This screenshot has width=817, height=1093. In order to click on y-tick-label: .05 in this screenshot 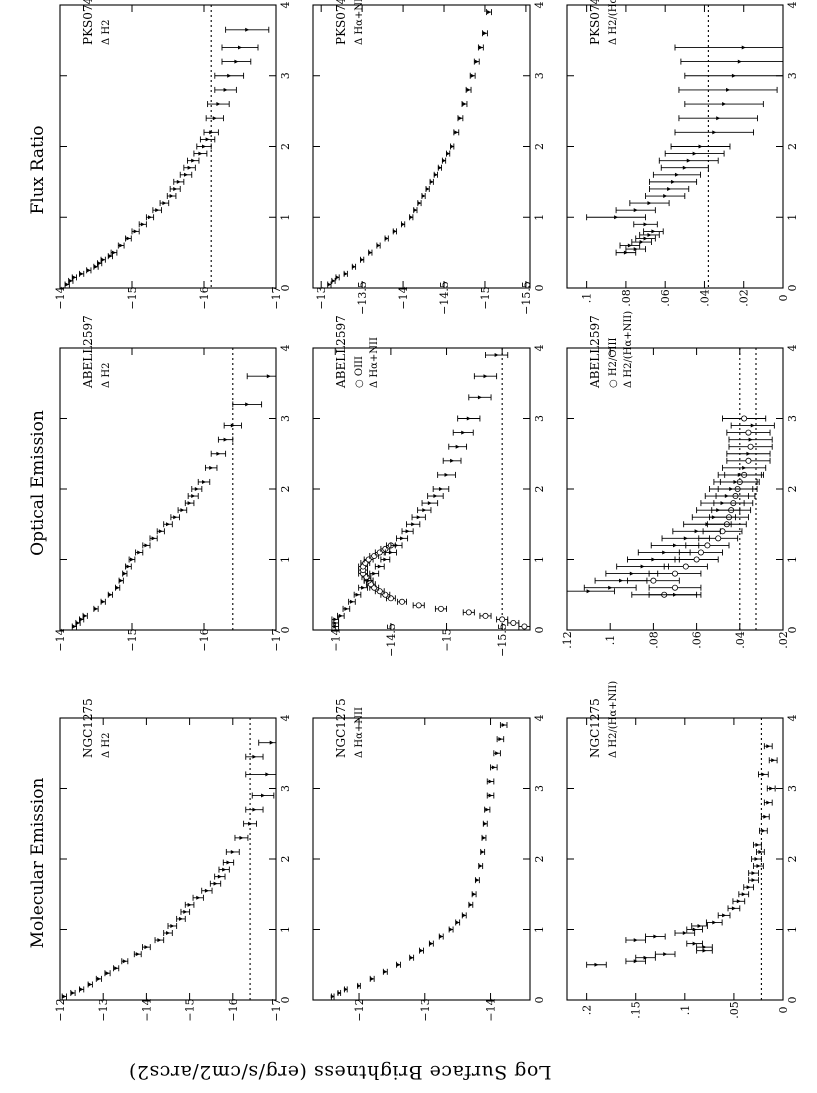, I will do `click(734, 1010)`.